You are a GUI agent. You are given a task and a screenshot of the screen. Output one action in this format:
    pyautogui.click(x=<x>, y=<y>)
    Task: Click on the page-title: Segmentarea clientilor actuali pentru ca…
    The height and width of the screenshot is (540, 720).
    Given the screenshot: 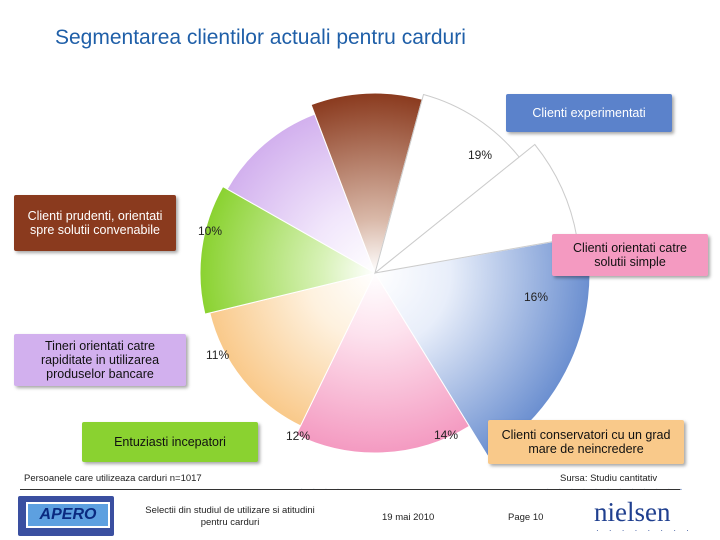 What is the action you would take?
    pyautogui.click(x=260, y=37)
    